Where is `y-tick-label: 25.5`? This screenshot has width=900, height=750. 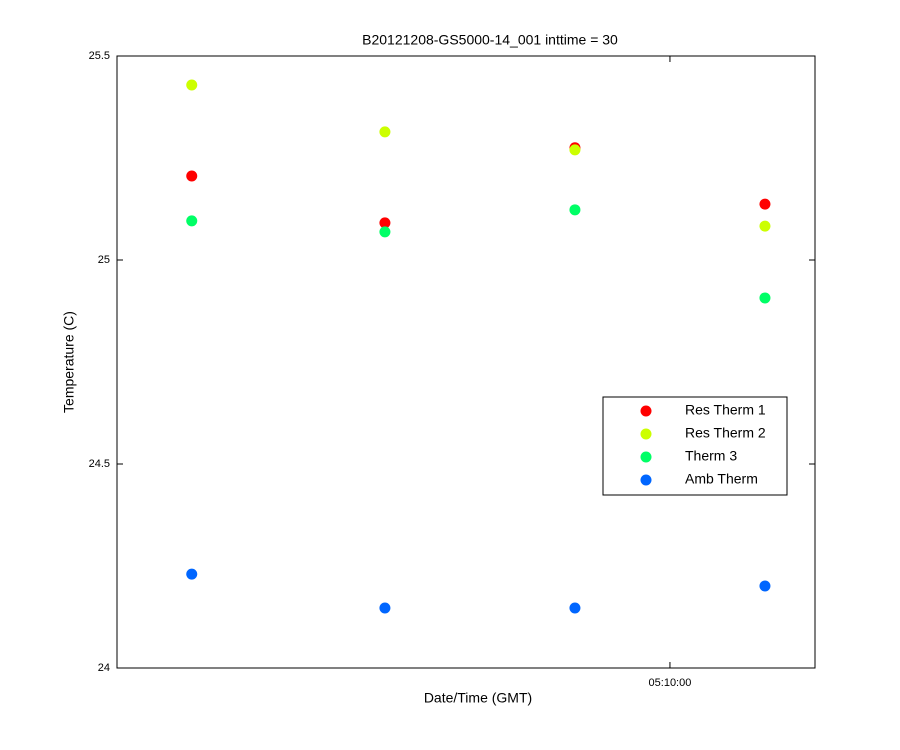 y-tick-label: 25.5 is located at coordinates (99, 56).